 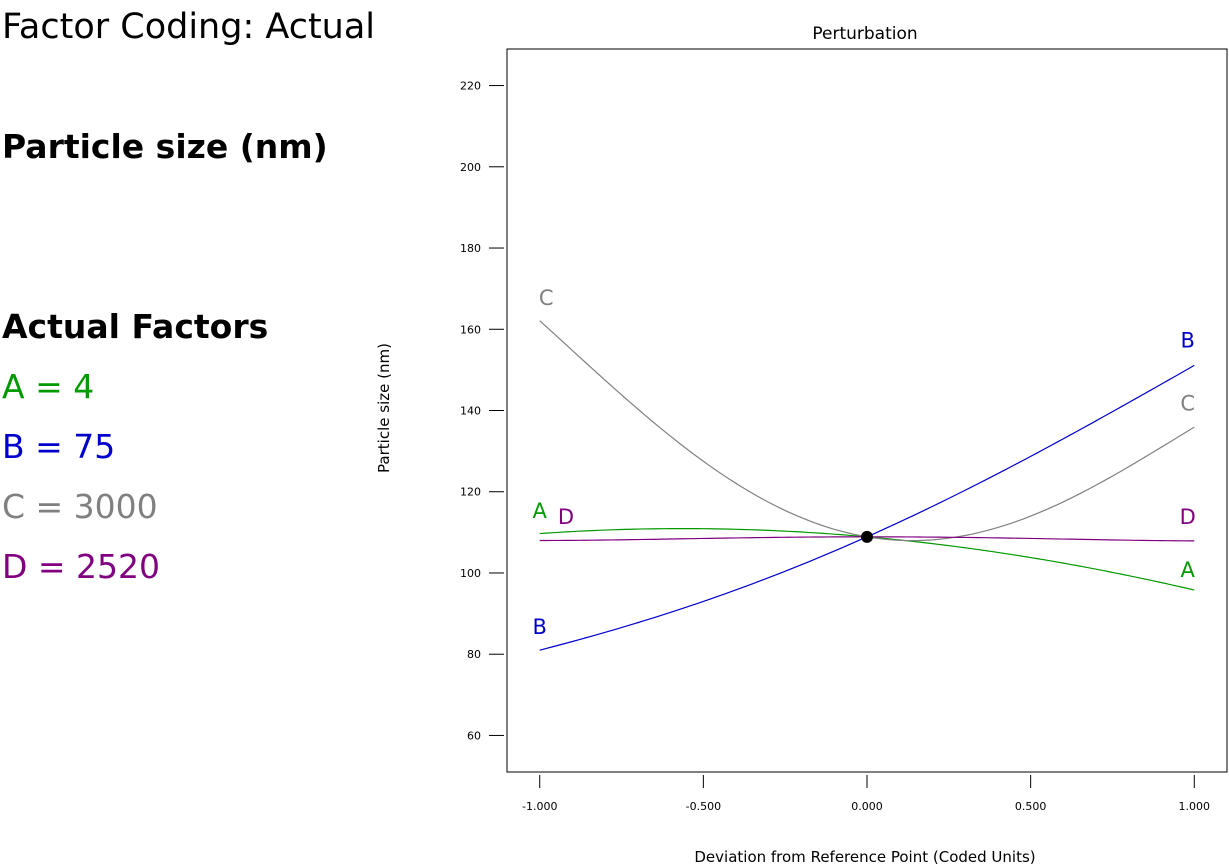 What do you see at coordinates (81, 566) in the screenshot?
I see `factor-d-value: D = 2520` at bounding box center [81, 566].